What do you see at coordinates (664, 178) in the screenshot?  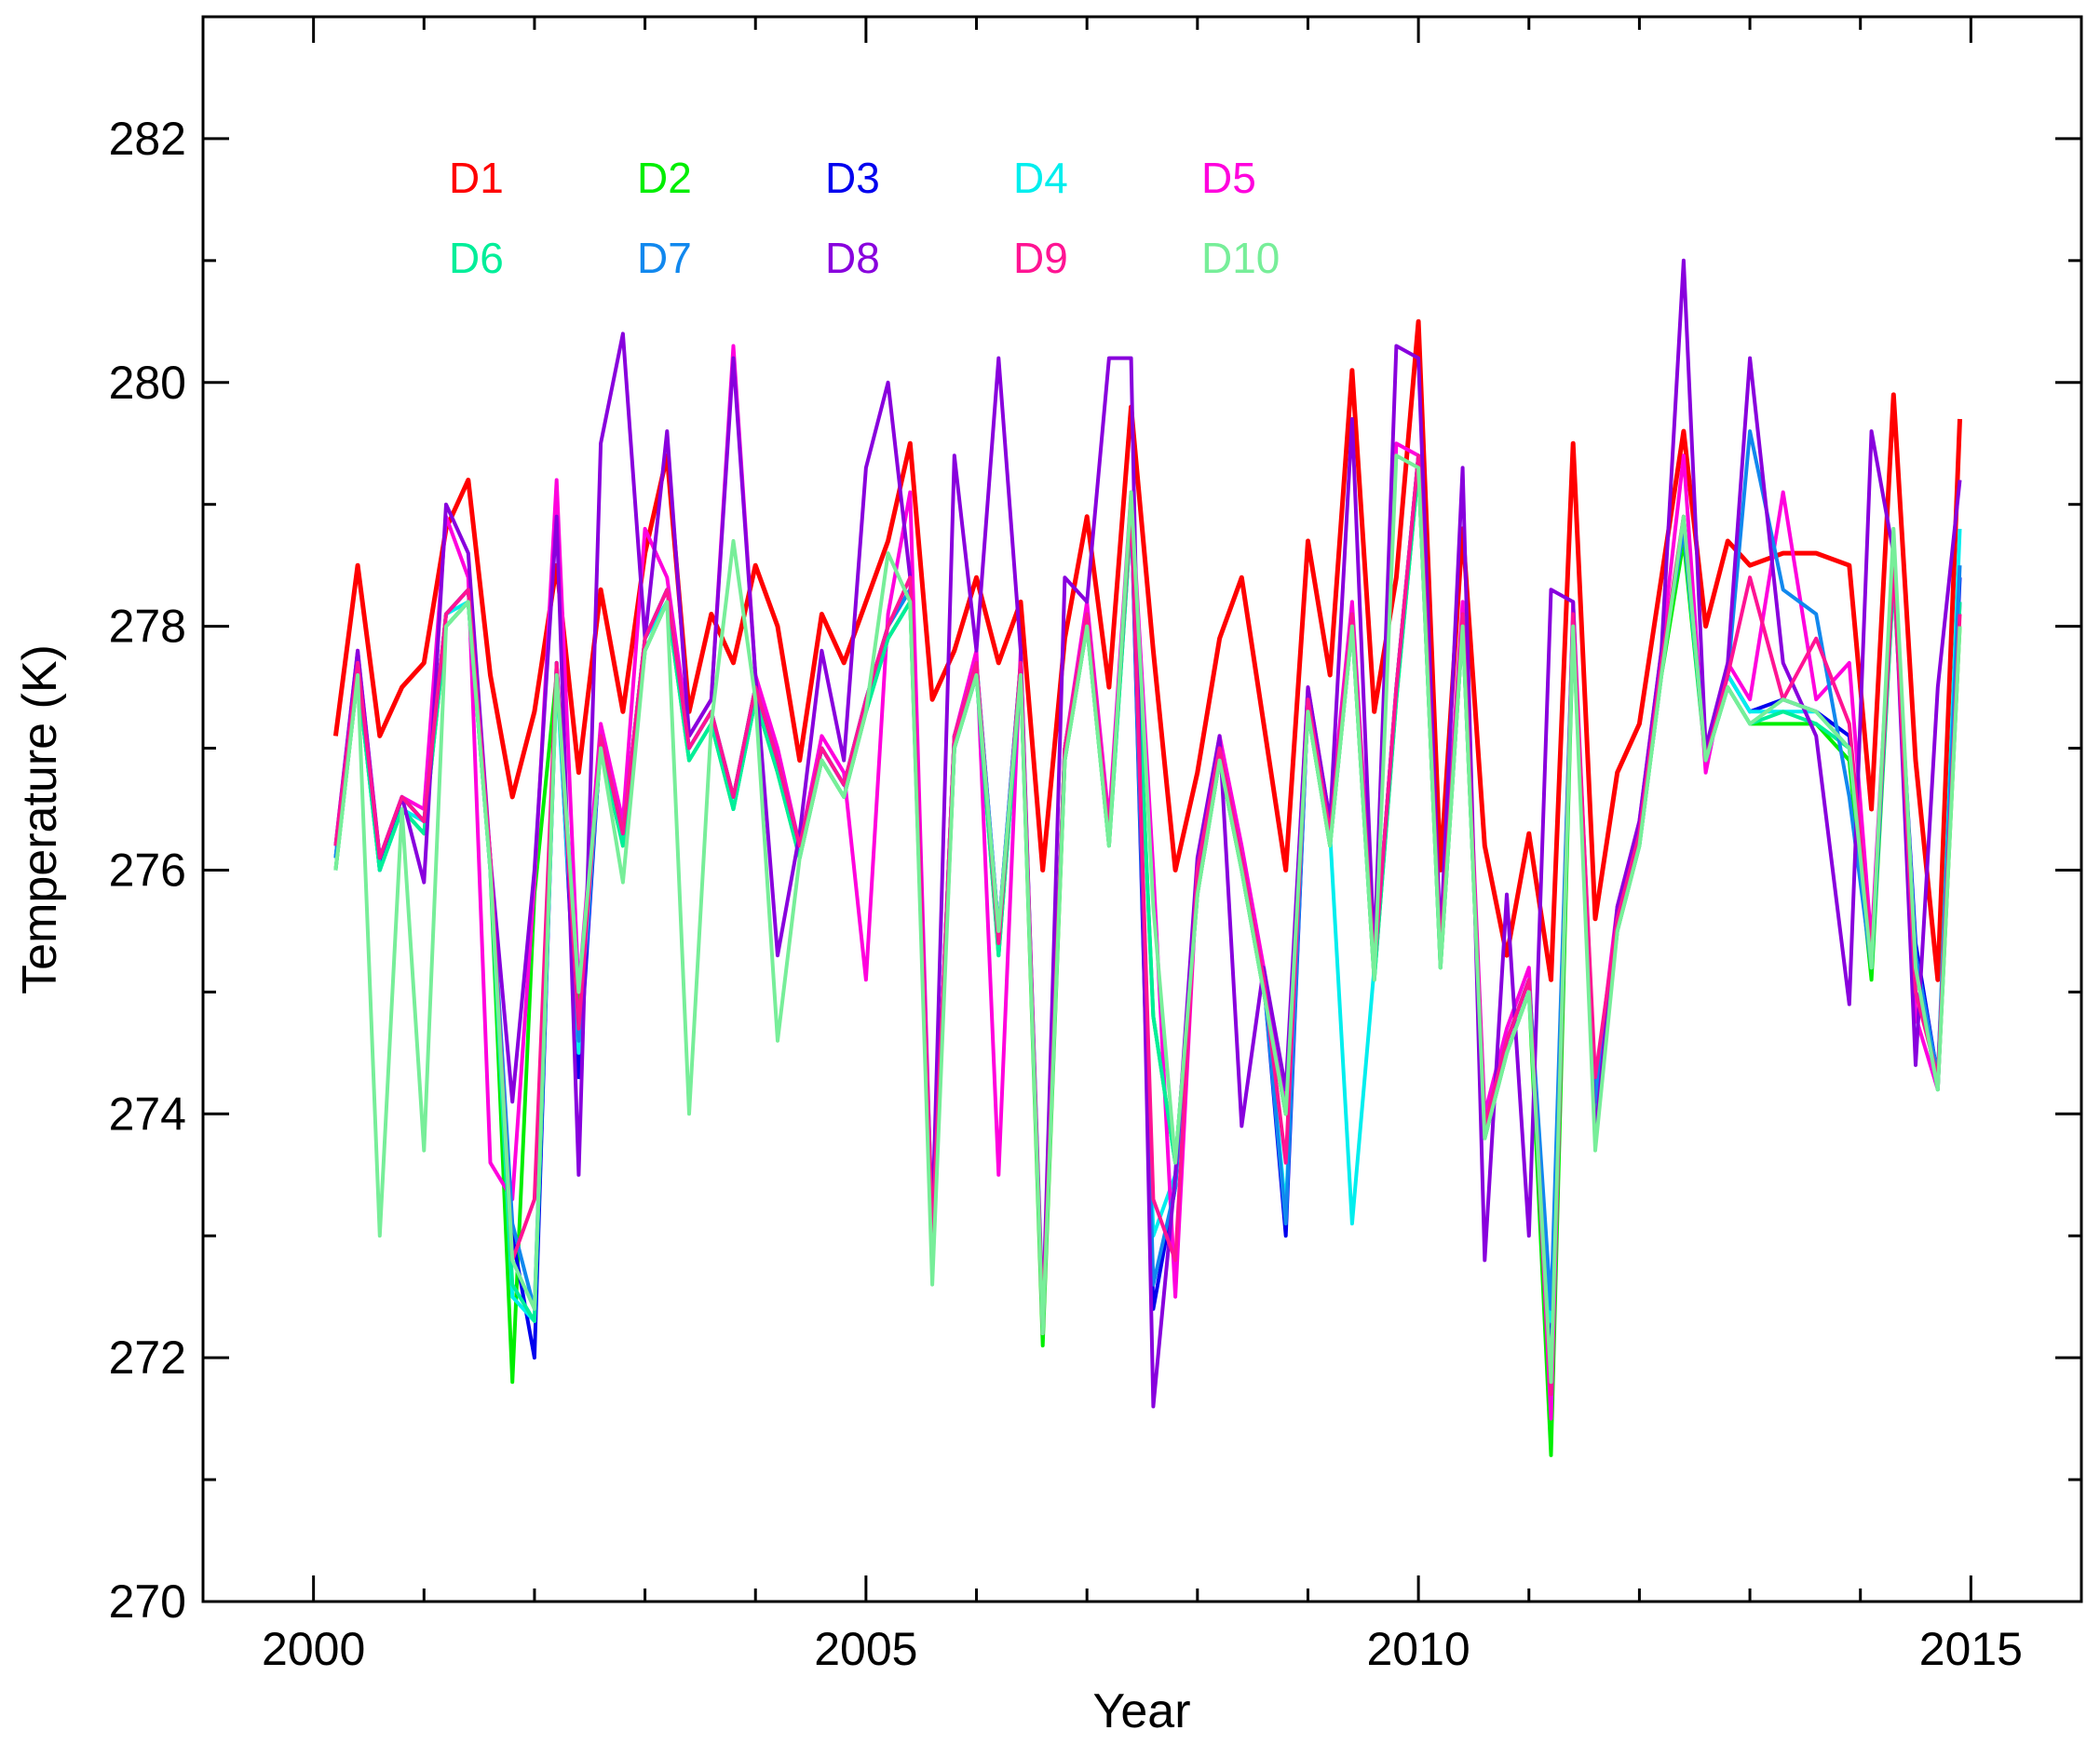 I see `legend-label-d2: D2` at bounding box center [664, 178].